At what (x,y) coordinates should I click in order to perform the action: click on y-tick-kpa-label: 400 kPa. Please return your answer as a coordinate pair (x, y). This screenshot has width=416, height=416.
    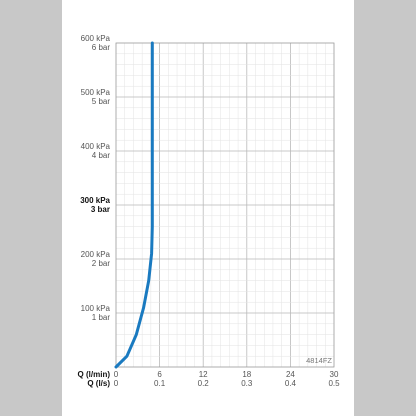
    Looking at the image, I should click on (96, 146).